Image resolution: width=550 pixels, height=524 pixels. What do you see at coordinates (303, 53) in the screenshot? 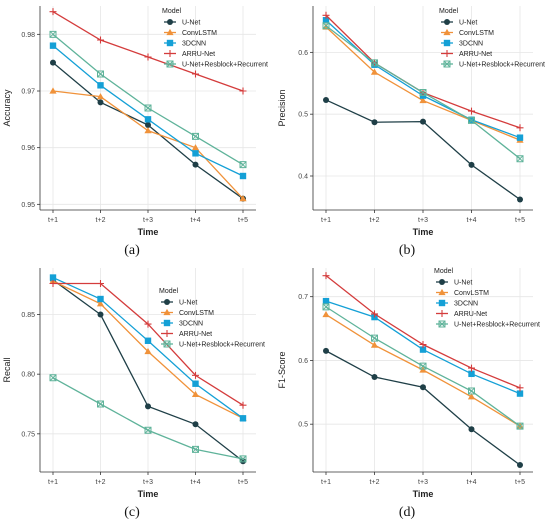
I see `y-tick-label: 0.6` at bounding box center [303, 53].